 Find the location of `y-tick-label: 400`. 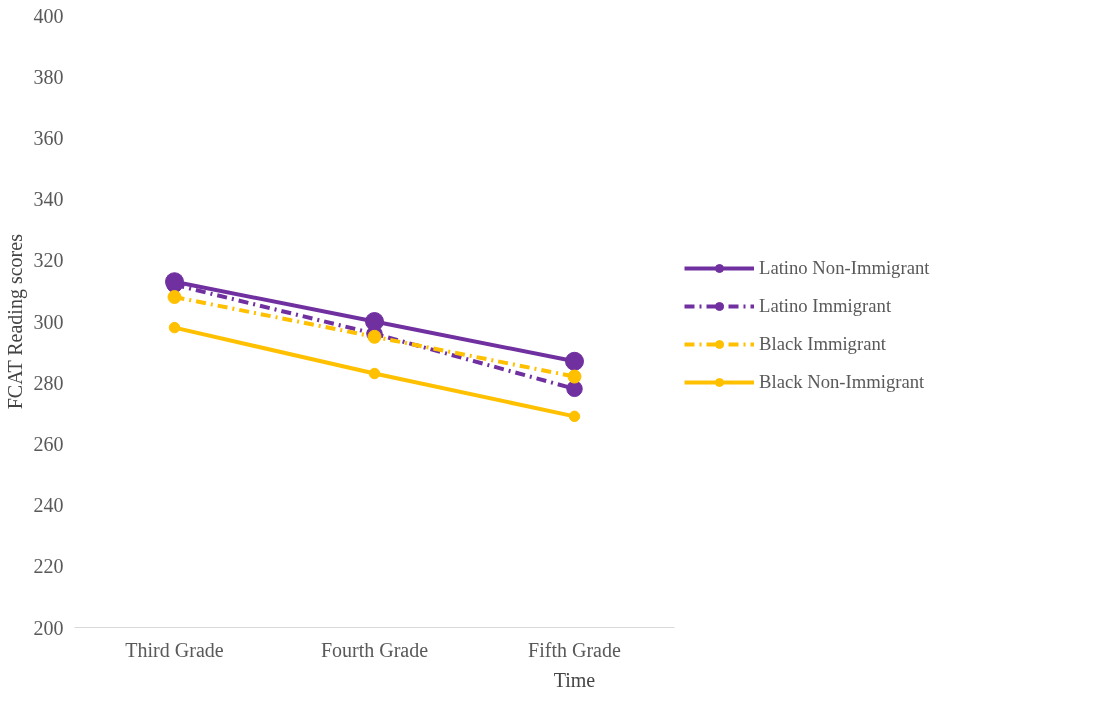

y-tick-label: 400 is located at coordinates (48, 15).